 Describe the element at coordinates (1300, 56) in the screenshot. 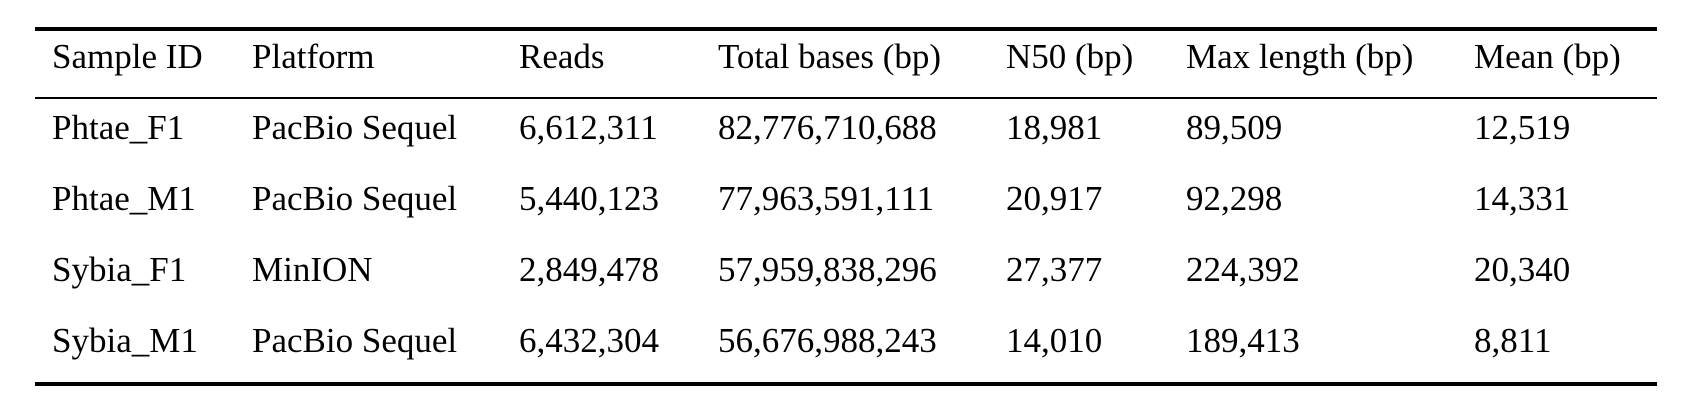

I see `header-cell: Max length (bp)` at that location.